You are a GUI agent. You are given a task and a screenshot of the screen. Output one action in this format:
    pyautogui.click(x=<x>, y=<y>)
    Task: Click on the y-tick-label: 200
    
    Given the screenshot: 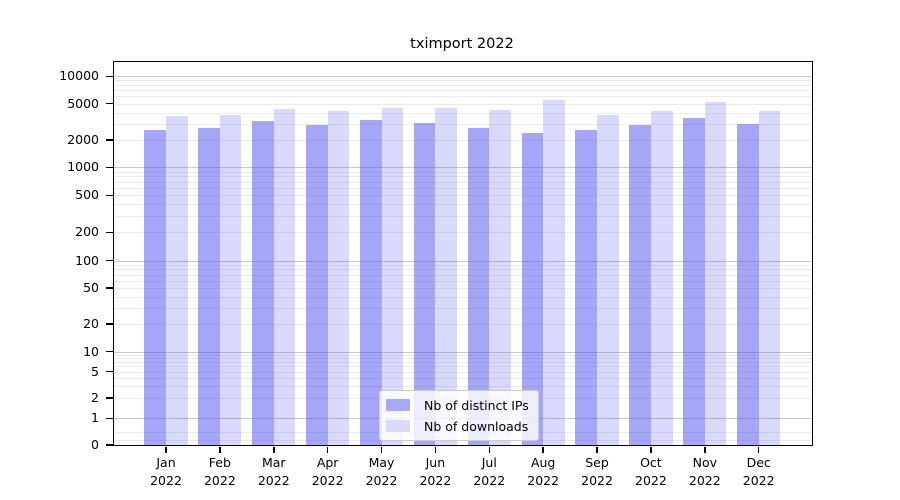 What is the action you would take?
    pyautogui.click(x=87, y=232)
    